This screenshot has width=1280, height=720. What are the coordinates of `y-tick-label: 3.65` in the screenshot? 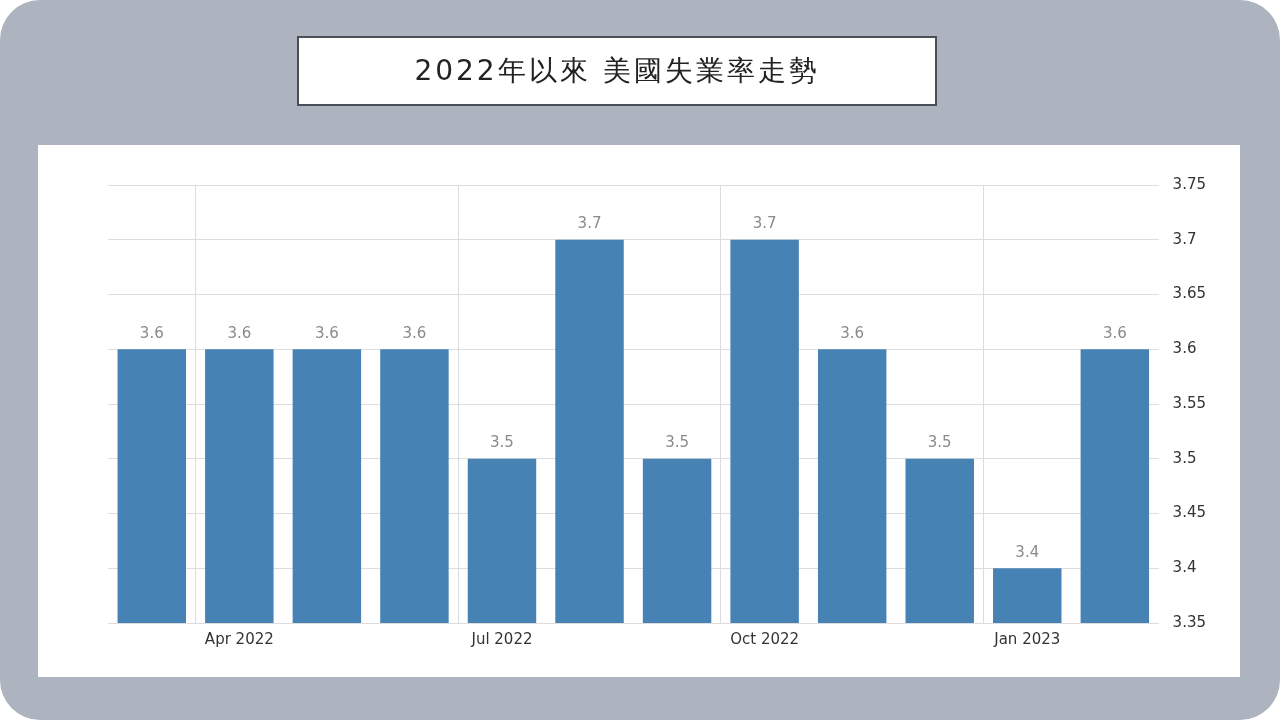 It's located at (1189, 293).